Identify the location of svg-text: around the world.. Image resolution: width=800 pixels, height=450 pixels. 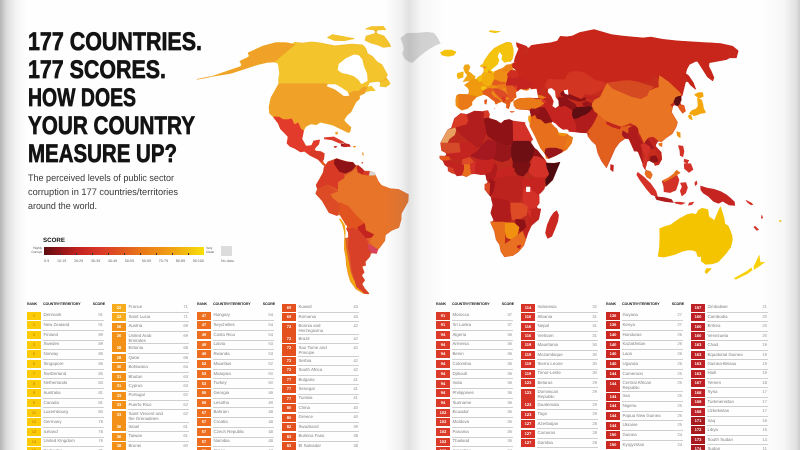
(62, 206).